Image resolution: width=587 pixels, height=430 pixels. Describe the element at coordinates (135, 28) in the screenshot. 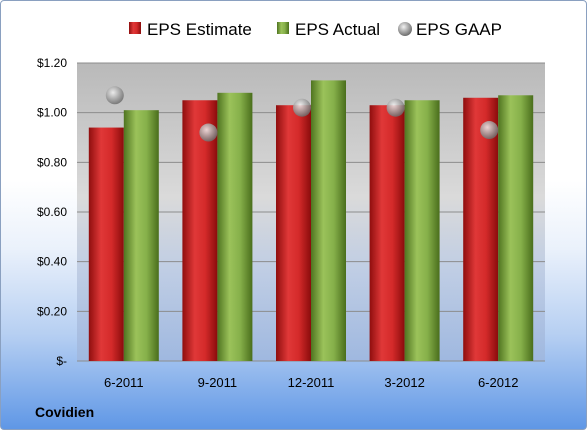

I see `legend-swatch-estimate` at that location.